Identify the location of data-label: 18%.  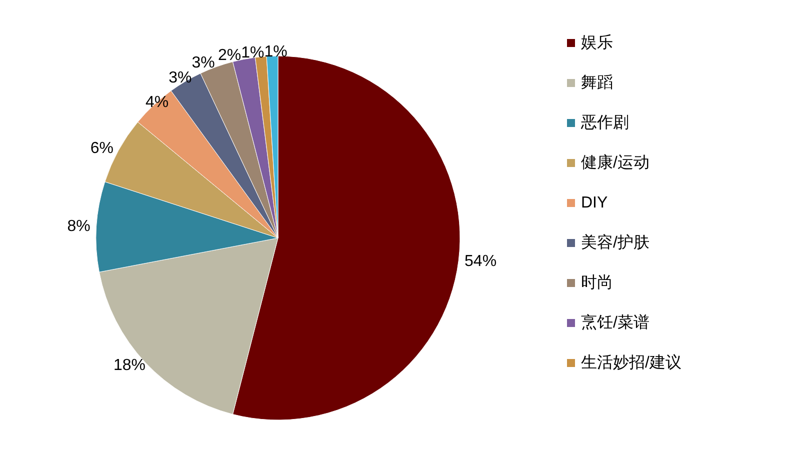
(129, 365).